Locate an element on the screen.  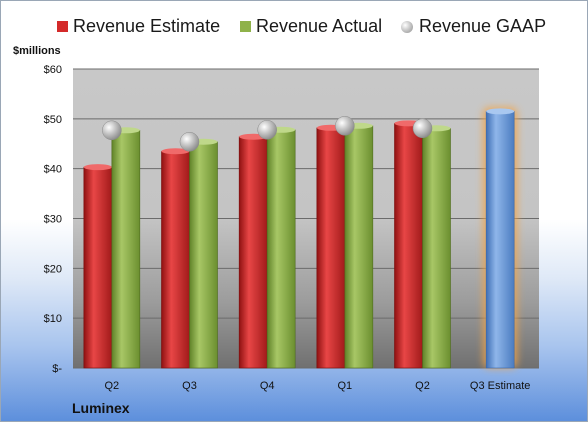
legend-swatch-gaap is located at coordinates (407, 26).